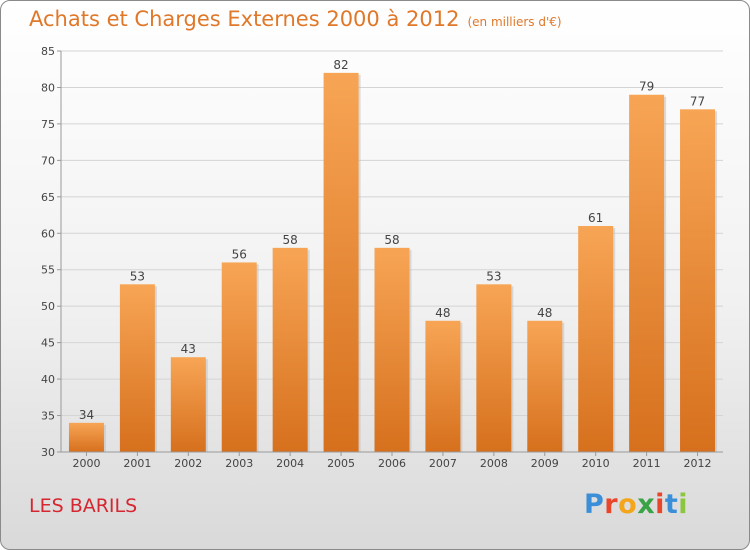 The image size is (750, 550). Describe the element at coordinates (48, 379) in the screenshot. I see `y-tick-label: 40` at that location.